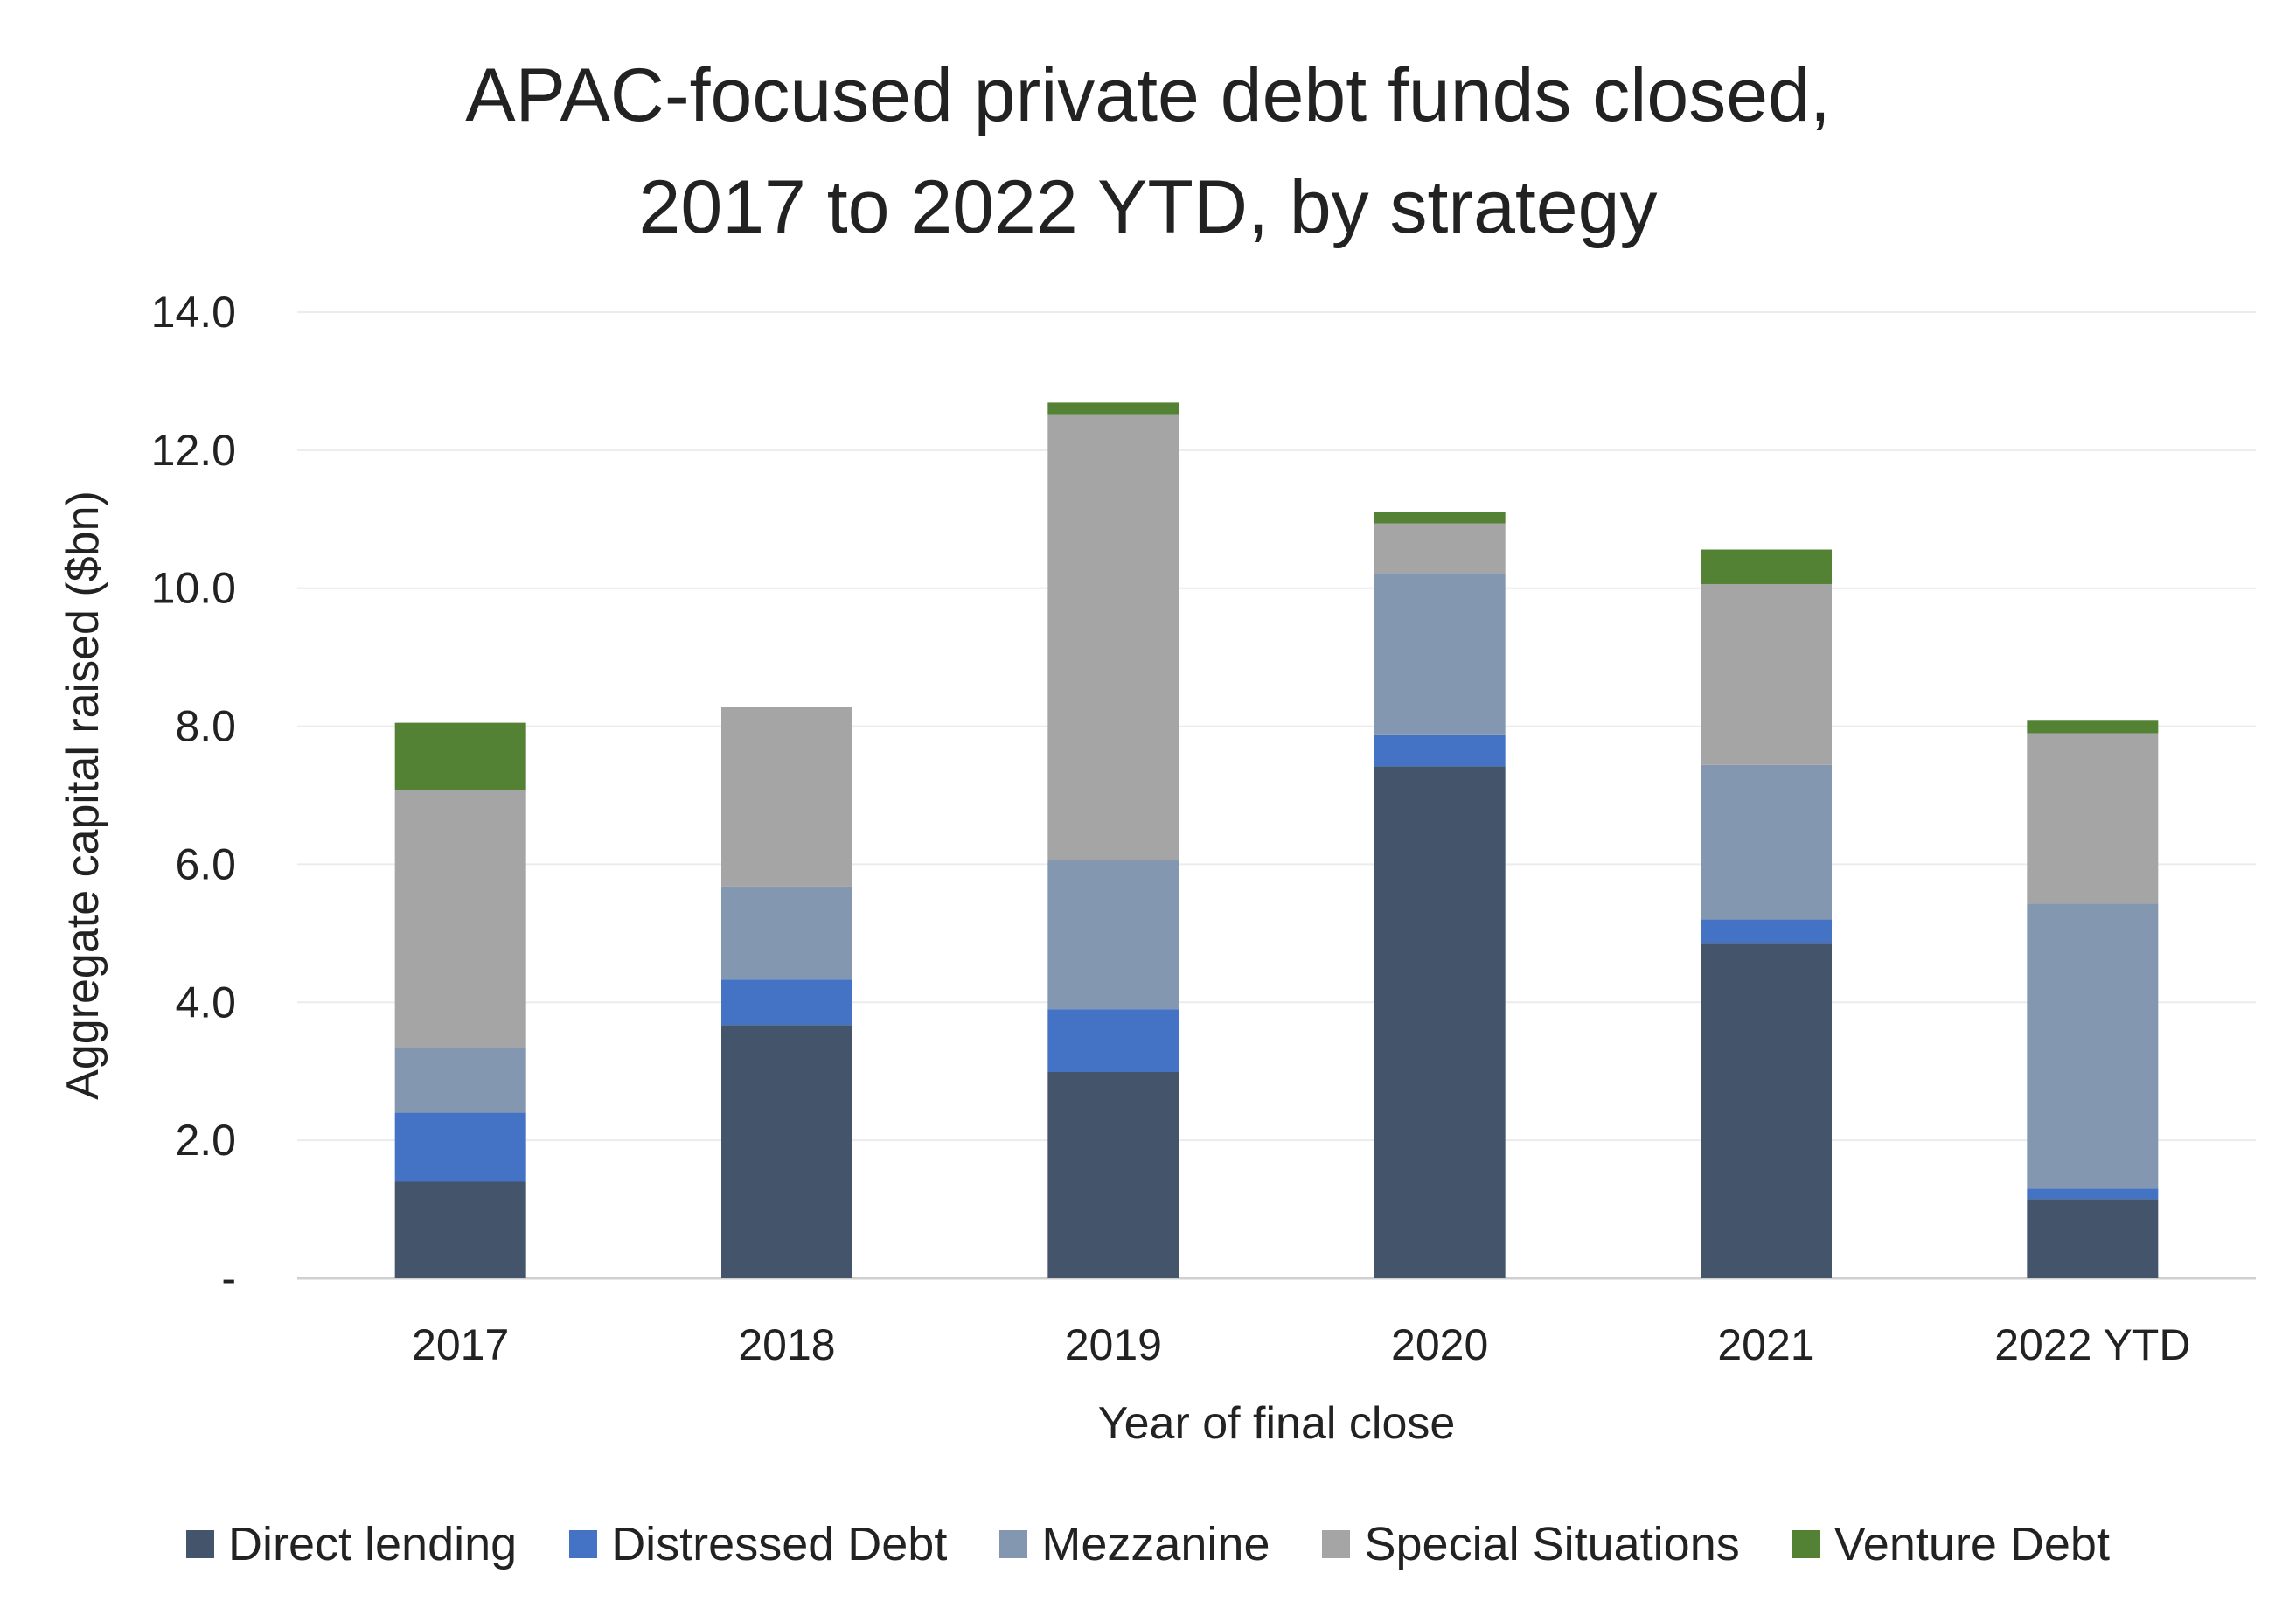  I want to click on legend-label: Special Situations, so click(1552, 1544).